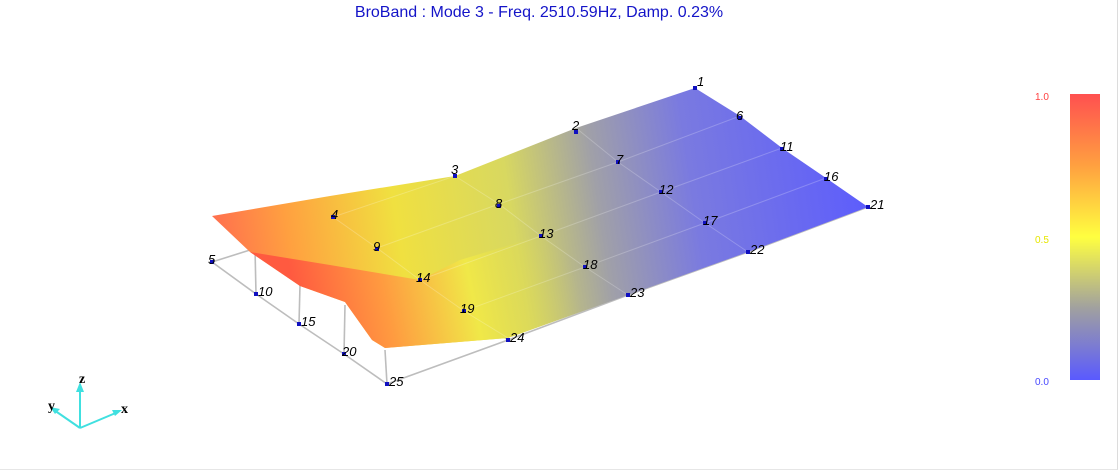 This screenshot has height=470, width=1118. Describe the element at coordinates (575, 125) in the screenshot. I see `node-label-2: 2` at that location.